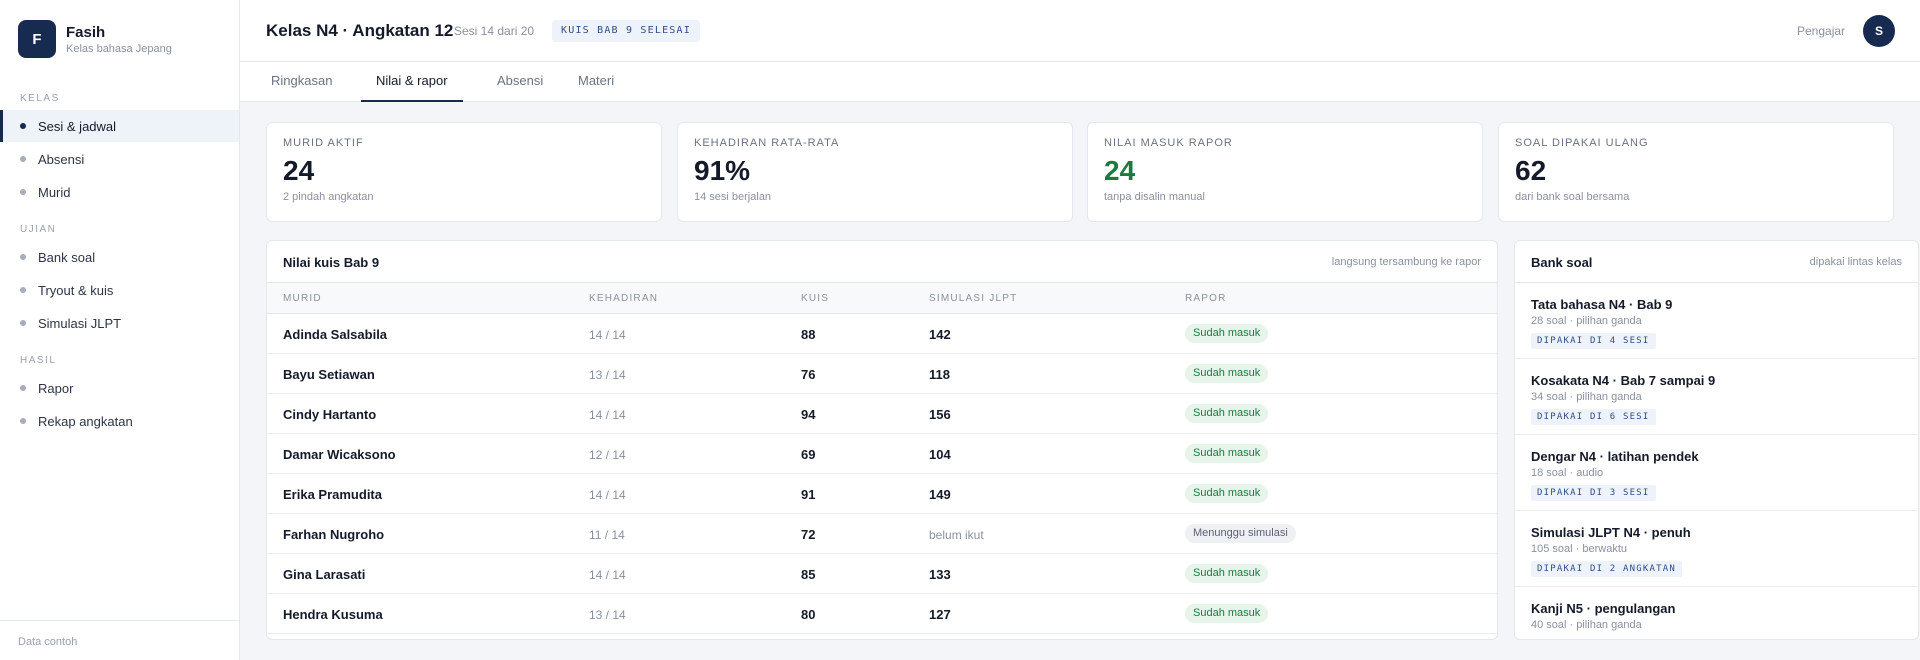 The width and height of the screenshot is (1920, 660). I want to click on nav-section-hasil: HASIL, so click(38, 360).